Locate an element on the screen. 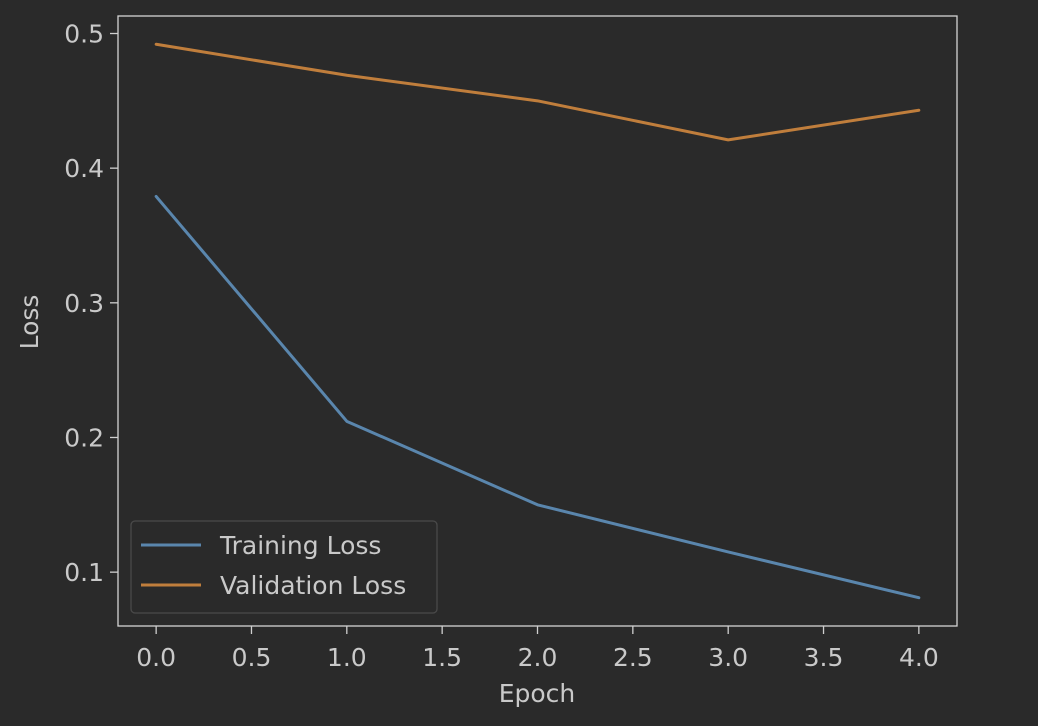 The height and width of the screenshot is (726, 1038). legend: Training Loss Validation Loss is located at coordinates (284, 567).